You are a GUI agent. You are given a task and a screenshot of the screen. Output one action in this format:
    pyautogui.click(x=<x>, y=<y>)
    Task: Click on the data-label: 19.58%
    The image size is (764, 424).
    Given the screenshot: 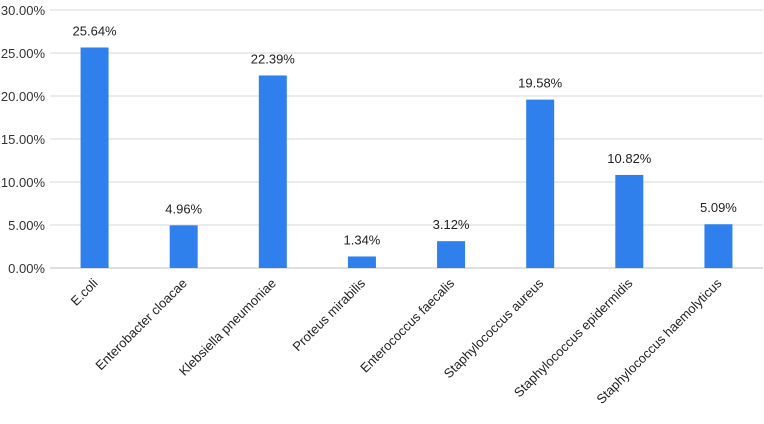 What is the action you would take?
    pyautogui.click(x=540, y=83)
    